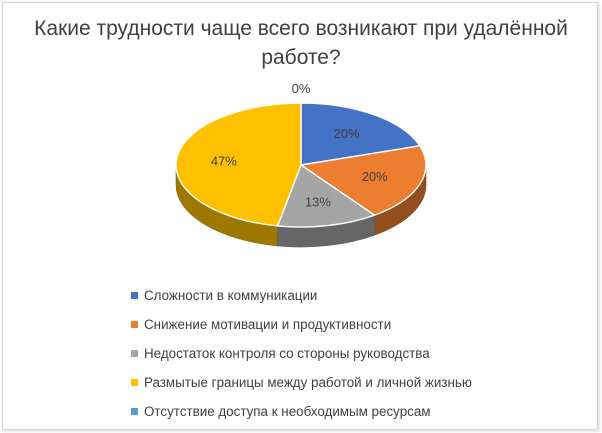 This screenshot has height=433, width=602. What do you see at coordinates (318, 202) in the screenshot?
I see `data-label-3: 13%` at bounding box center [318, 202].